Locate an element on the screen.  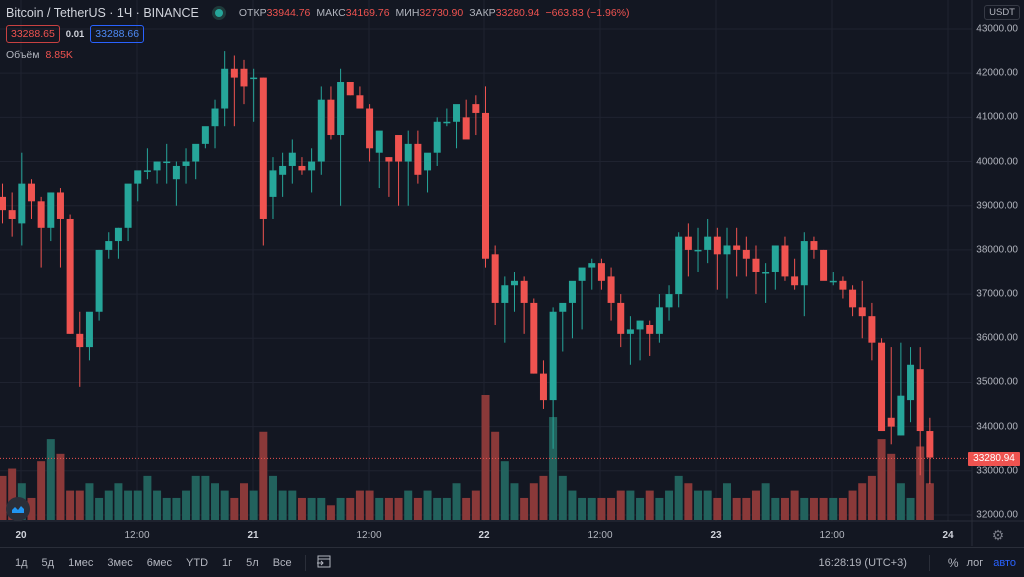
time-tick-label: 21 is located at coordinates (253, 535).